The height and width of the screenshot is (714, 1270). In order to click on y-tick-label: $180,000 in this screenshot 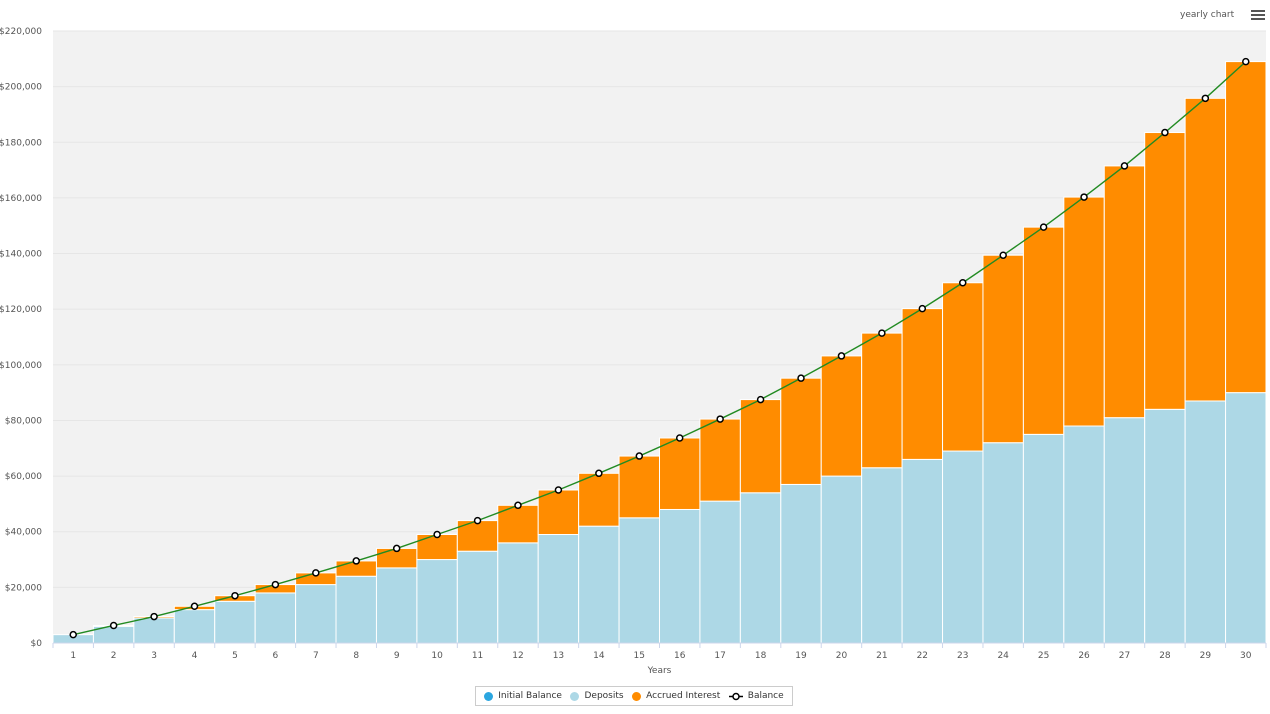, I will do `click(21, 143)`.